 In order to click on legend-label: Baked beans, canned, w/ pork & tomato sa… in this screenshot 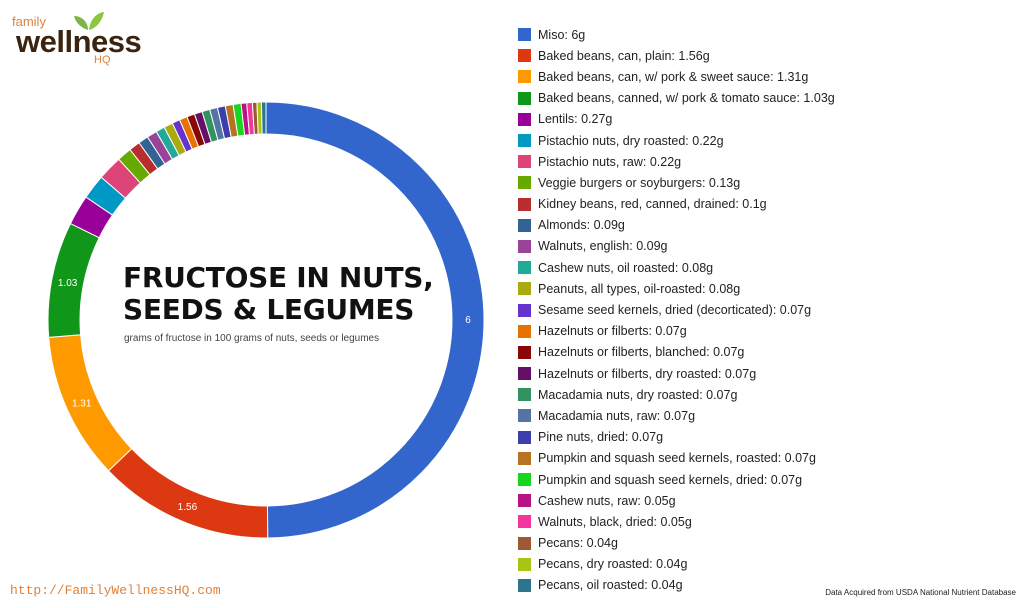, I will do `click(686, 98)`.